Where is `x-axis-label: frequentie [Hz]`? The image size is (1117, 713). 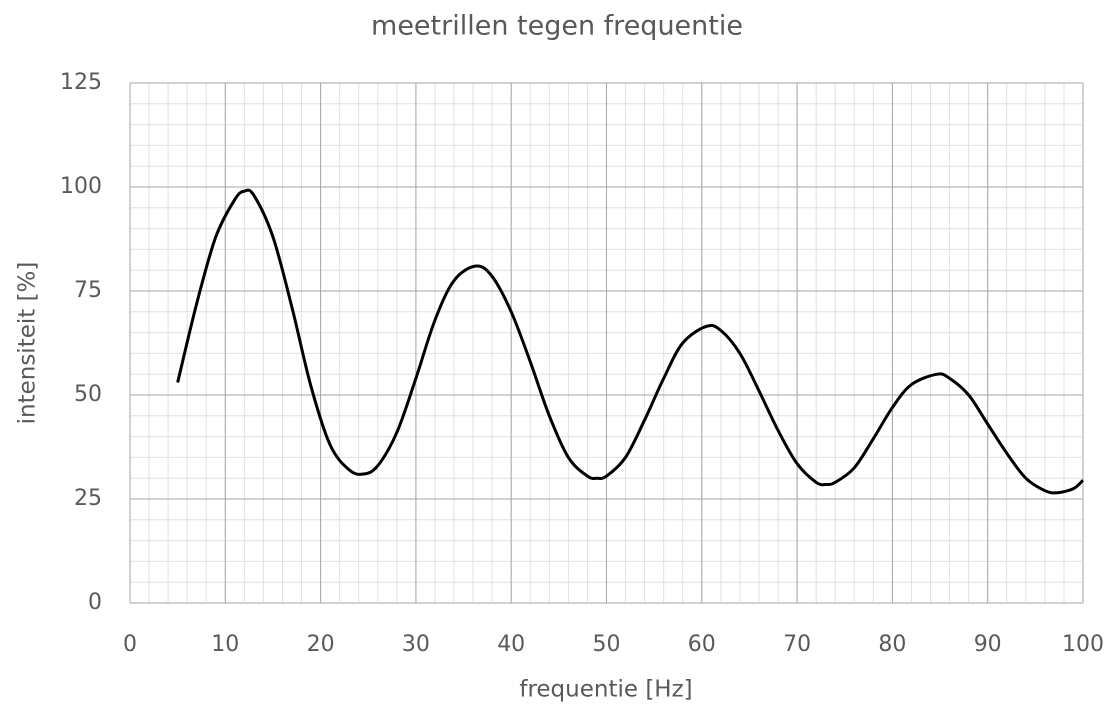
x-axis-label: frequentie [Hz] is located at coordinates (605, 690).